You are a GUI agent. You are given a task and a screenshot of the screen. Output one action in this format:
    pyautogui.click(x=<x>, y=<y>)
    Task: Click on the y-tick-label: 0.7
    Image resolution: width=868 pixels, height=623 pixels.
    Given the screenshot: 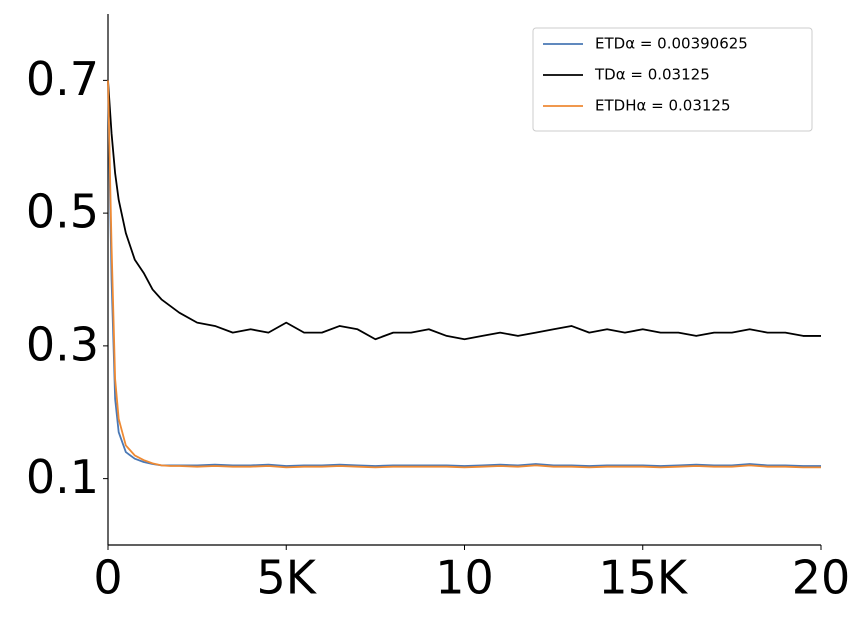 What is the action you would take?
    pyautogui.click(x=62, y=79)
    